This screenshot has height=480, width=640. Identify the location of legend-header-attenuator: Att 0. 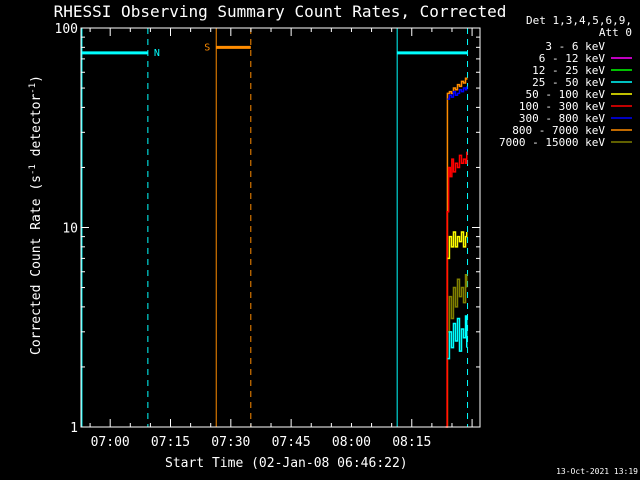
(615, 32).